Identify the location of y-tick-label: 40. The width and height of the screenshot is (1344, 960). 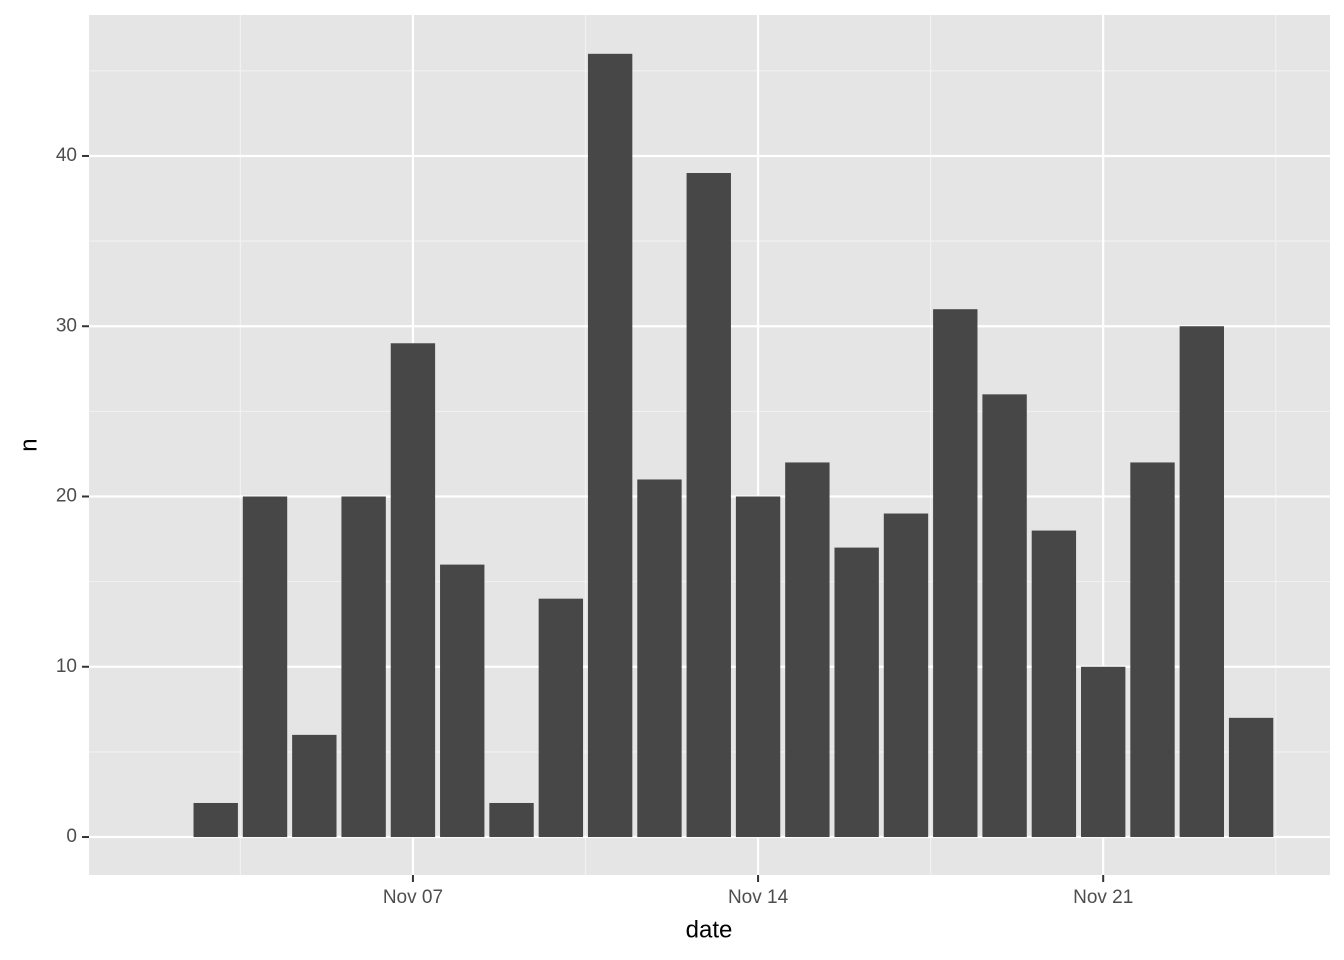
(66, 155).